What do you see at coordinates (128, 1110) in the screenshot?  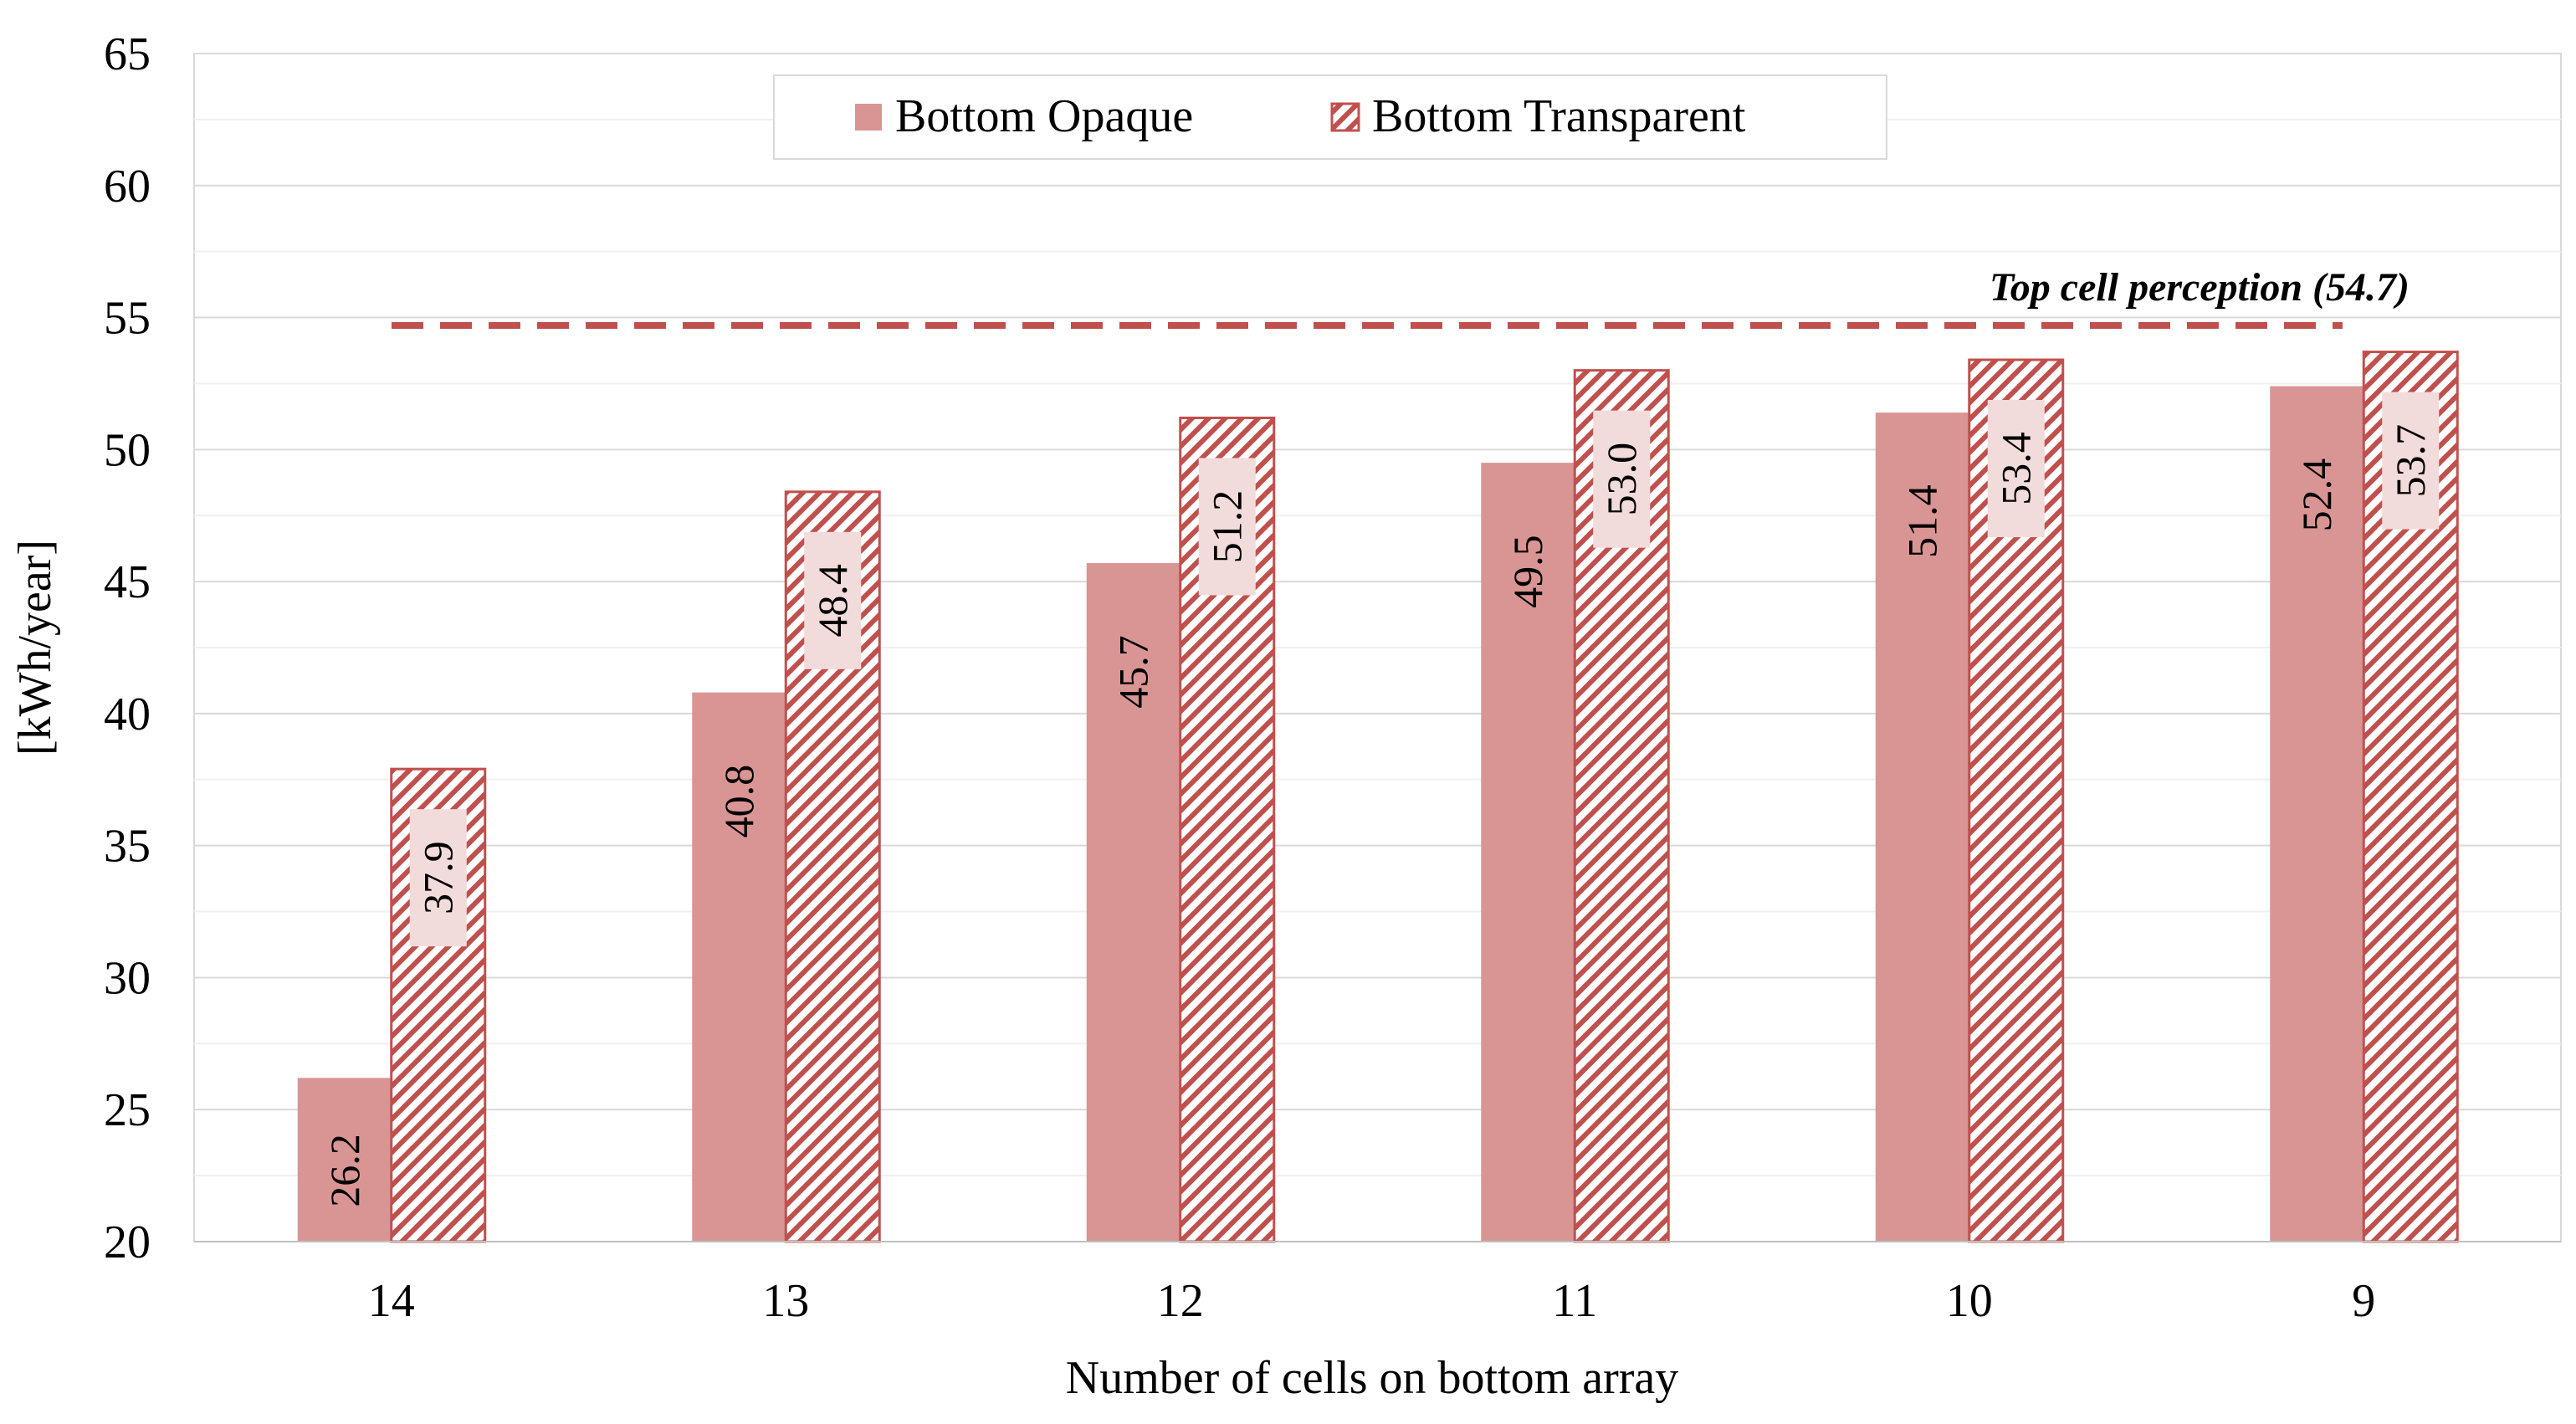 I see `y-tick-label: 25` at bounding box center [128, 1110].